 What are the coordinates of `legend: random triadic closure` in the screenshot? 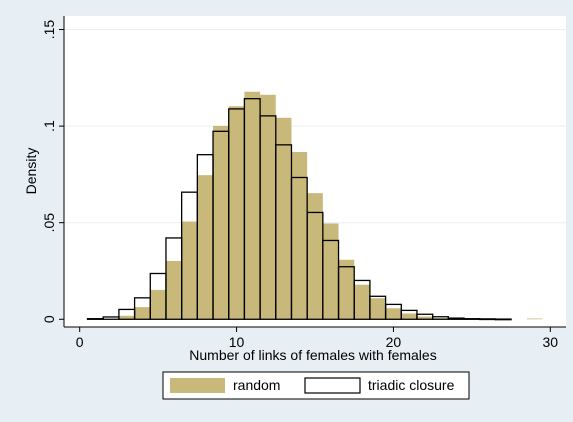 It's located at (316, 385).